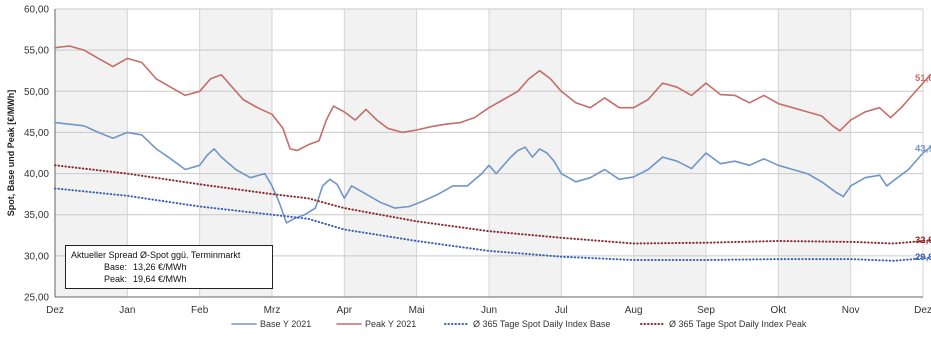 Image resolution: width=931 pixels, height=338 pixels. I want to click on y-tick-label: 50,00, so click(36, 92).